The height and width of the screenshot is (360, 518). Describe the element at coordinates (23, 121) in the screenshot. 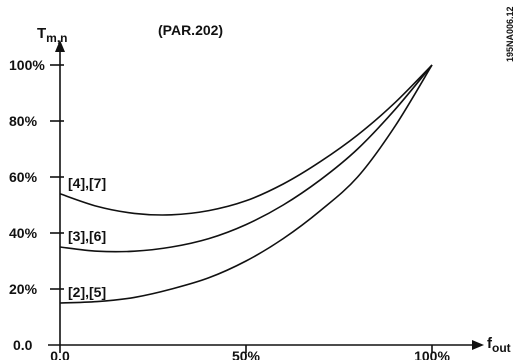

I see `y-tick-label: 80%` at that location.